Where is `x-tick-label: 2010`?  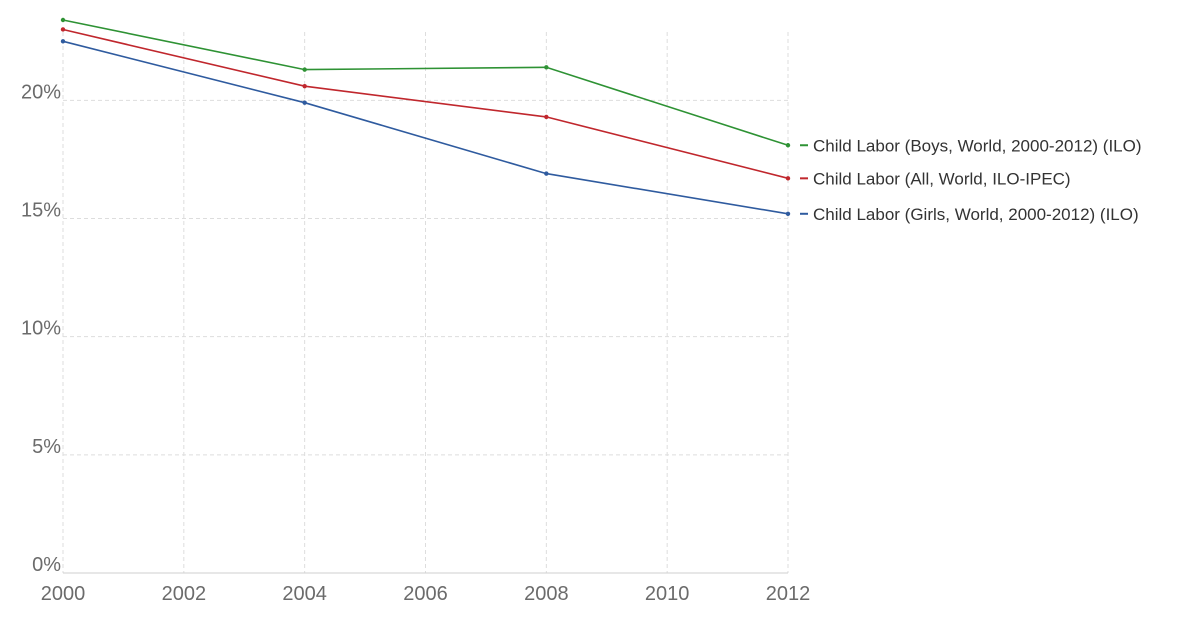 x-tick-label: 2010 is located at coordinates (667, 594).